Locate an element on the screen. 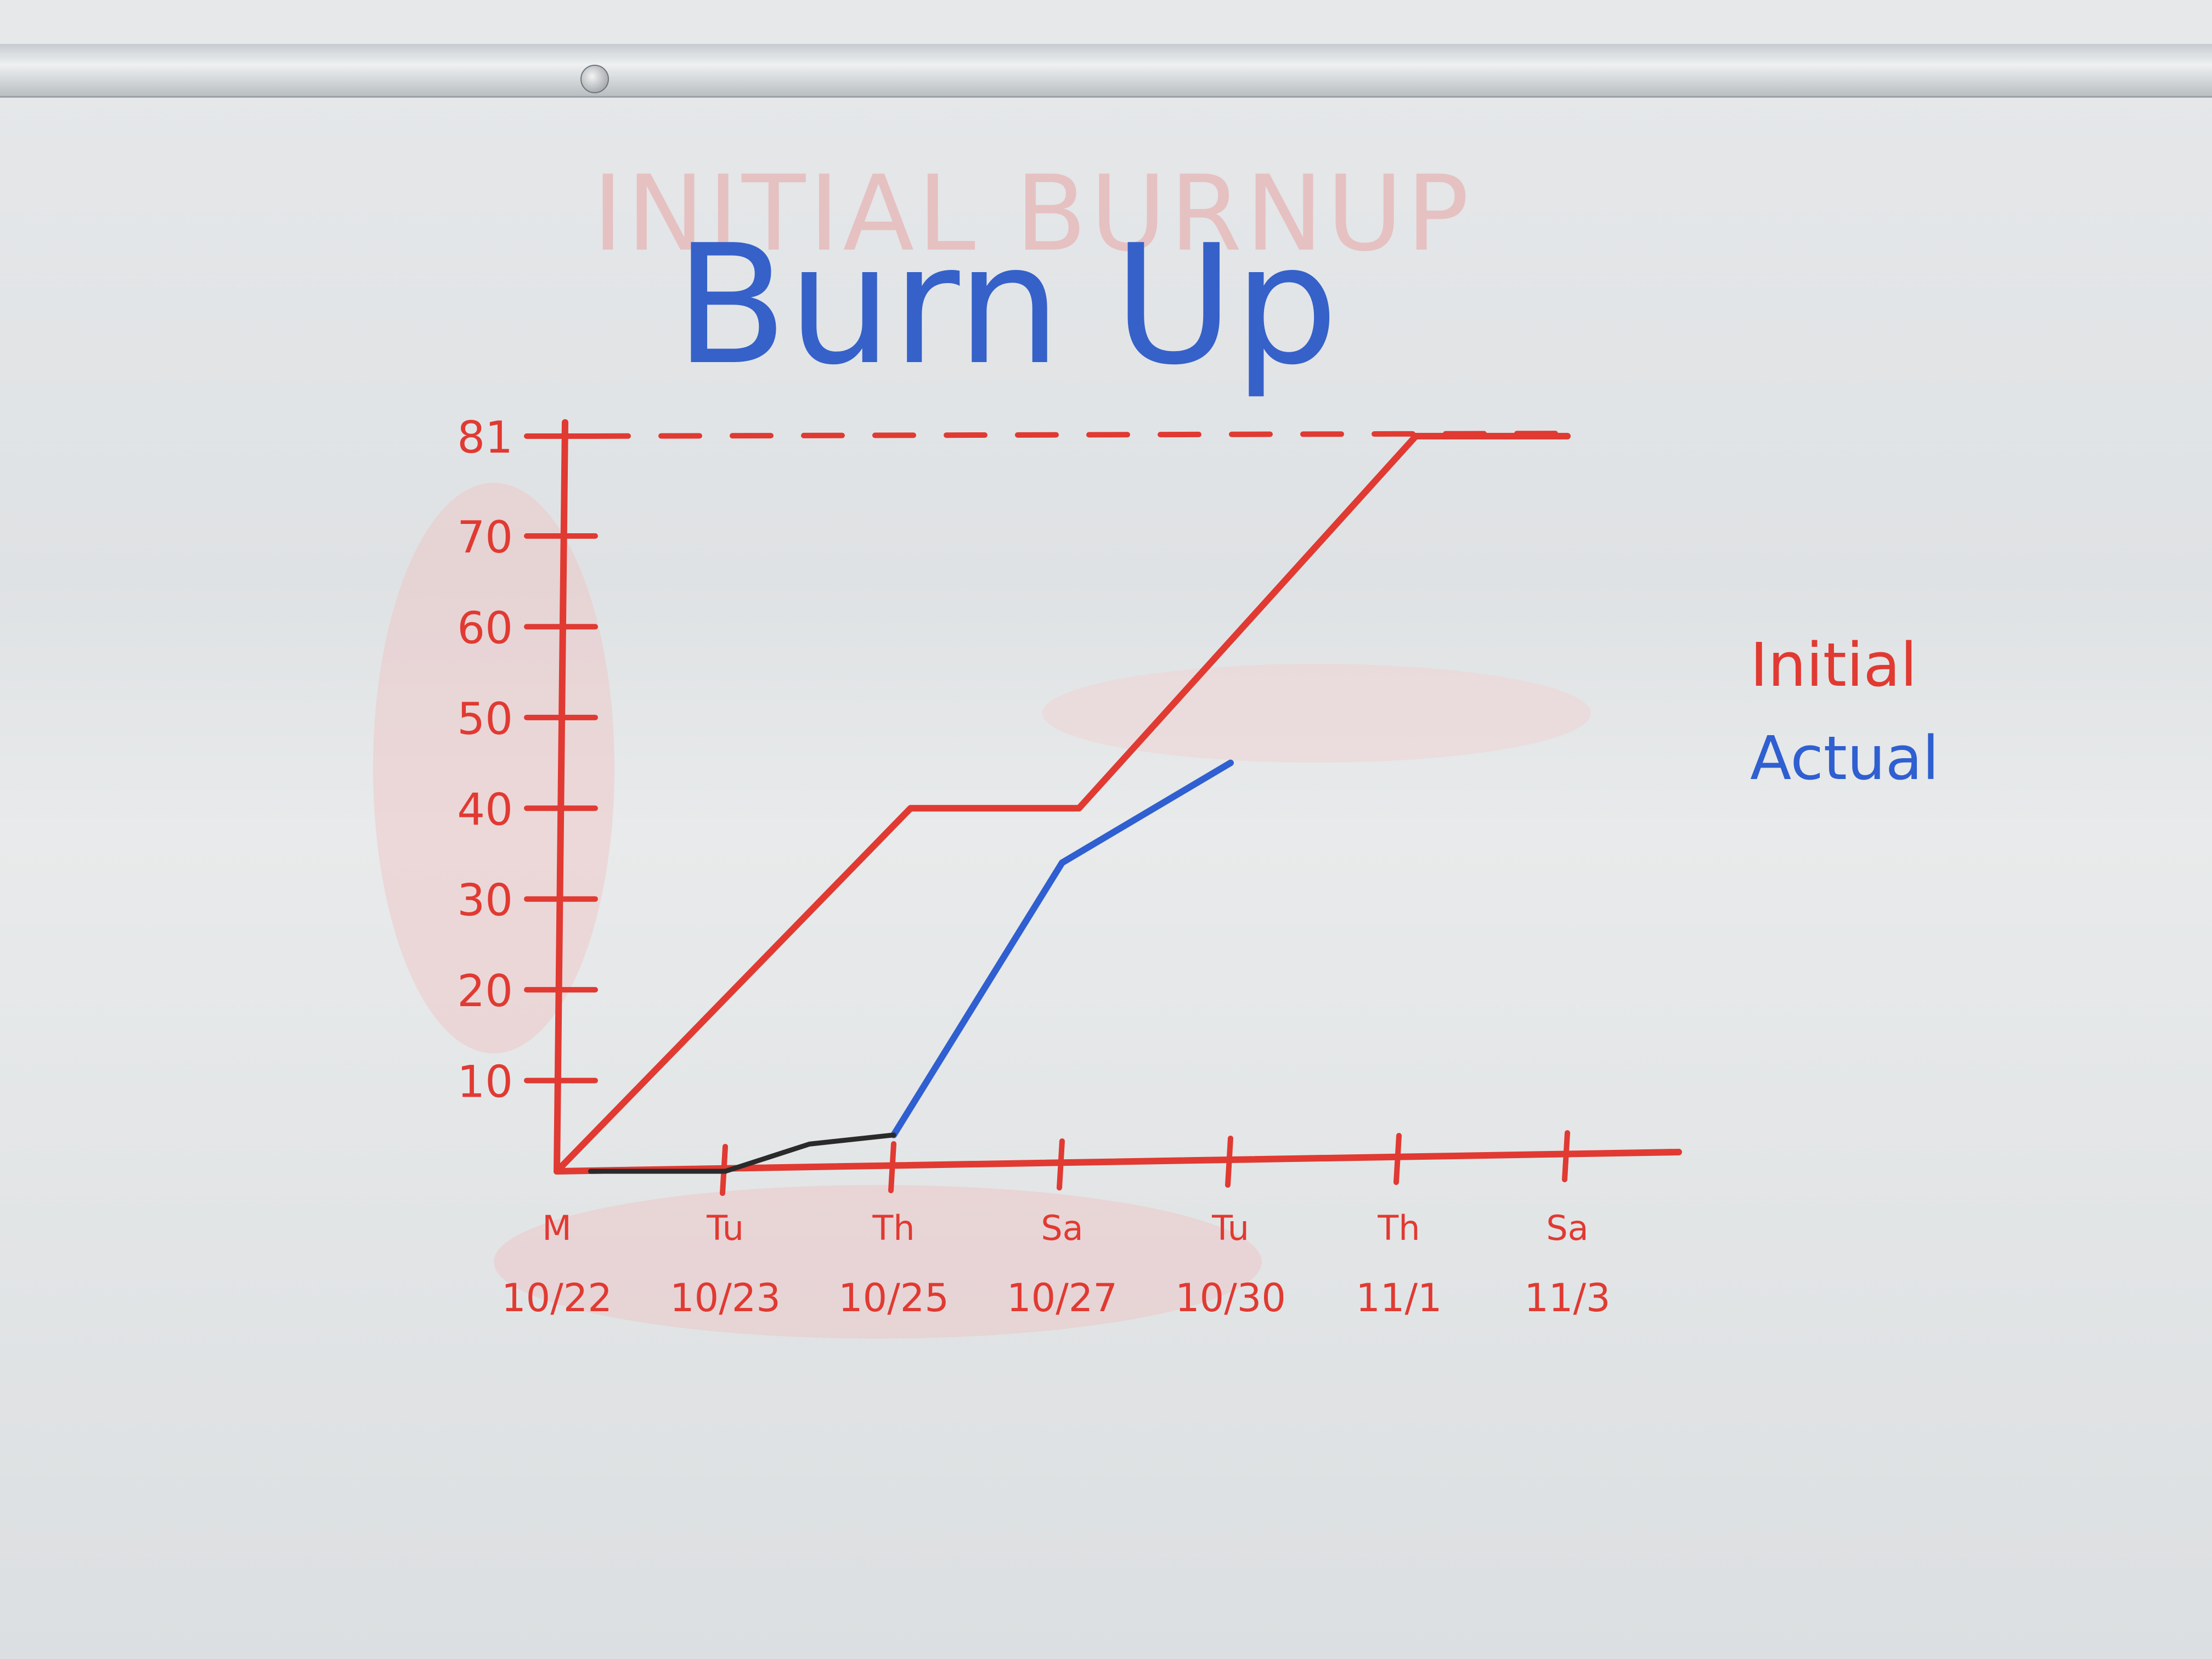  y-tick-label: 10 is located at coordinates (485, 1082).